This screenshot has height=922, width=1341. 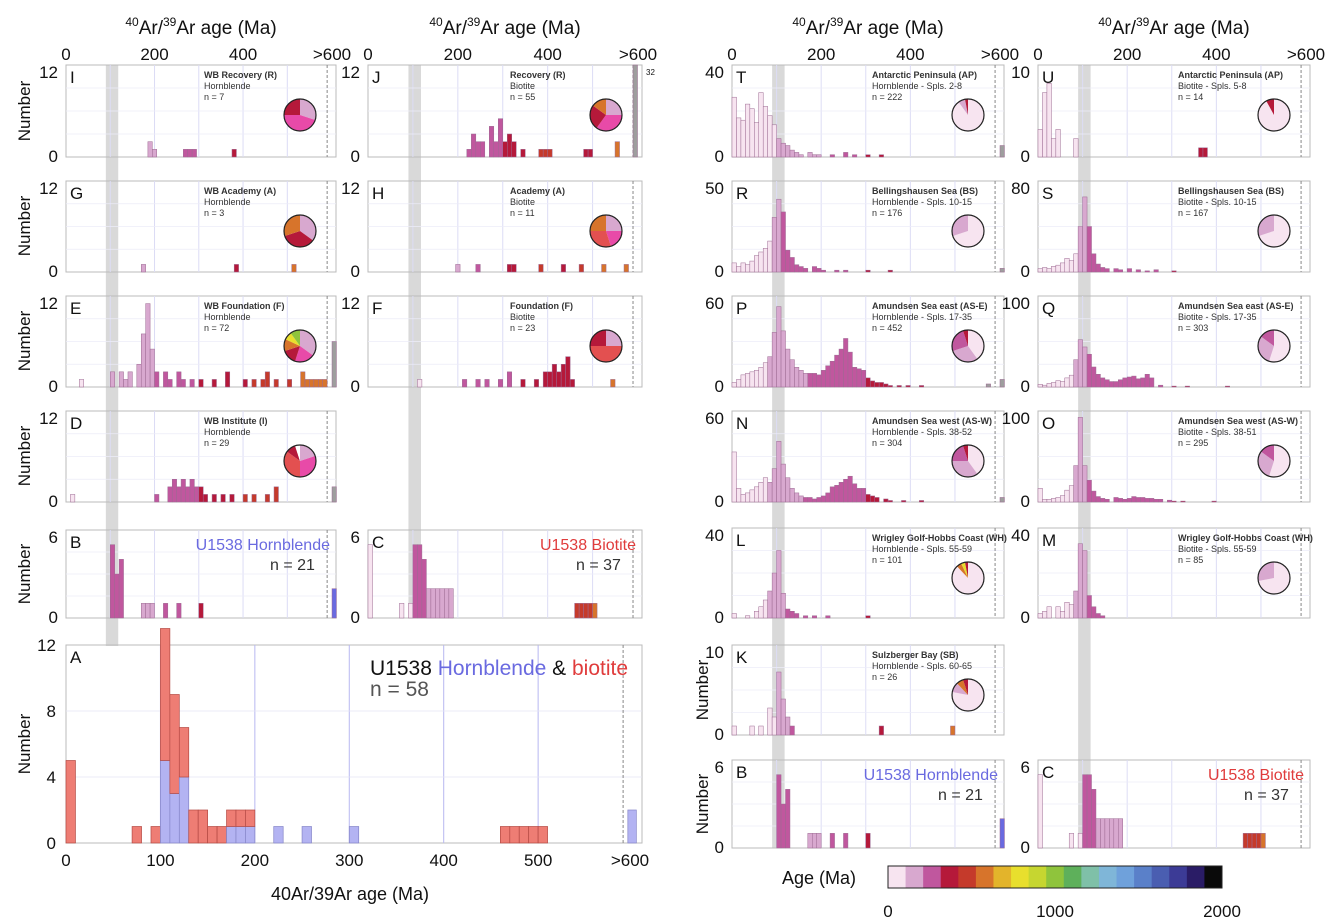 I want to click on y-axis-title: Number, so click(x=24, y=340).